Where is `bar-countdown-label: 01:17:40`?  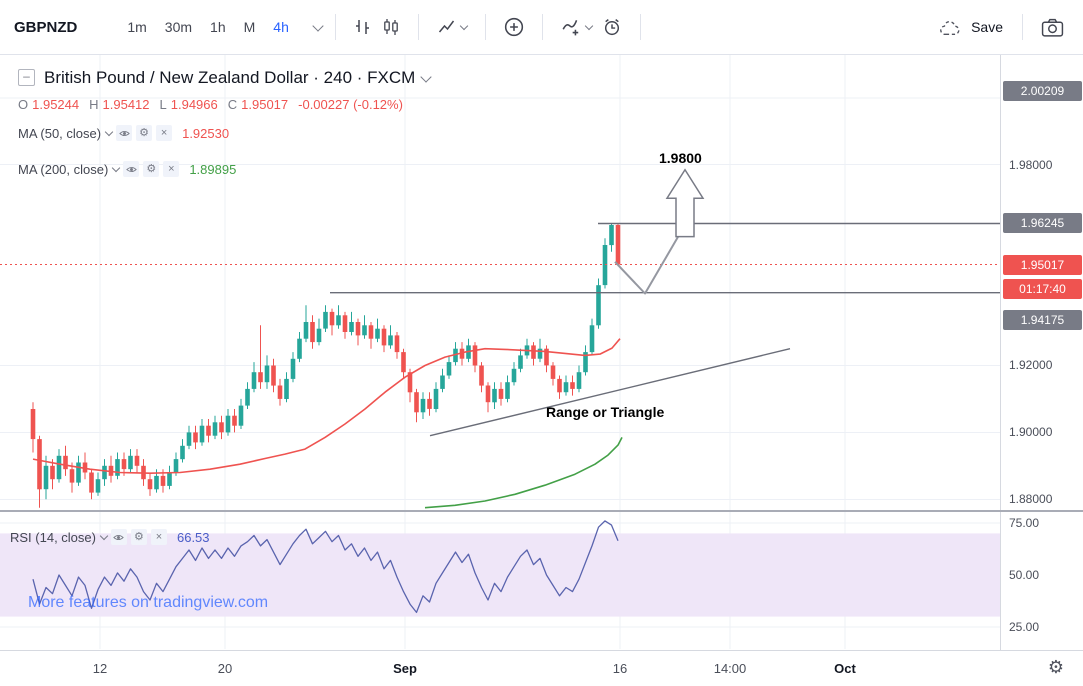 bar-countdown-label: 01:17:40 is located at coordinates (1042, 288).